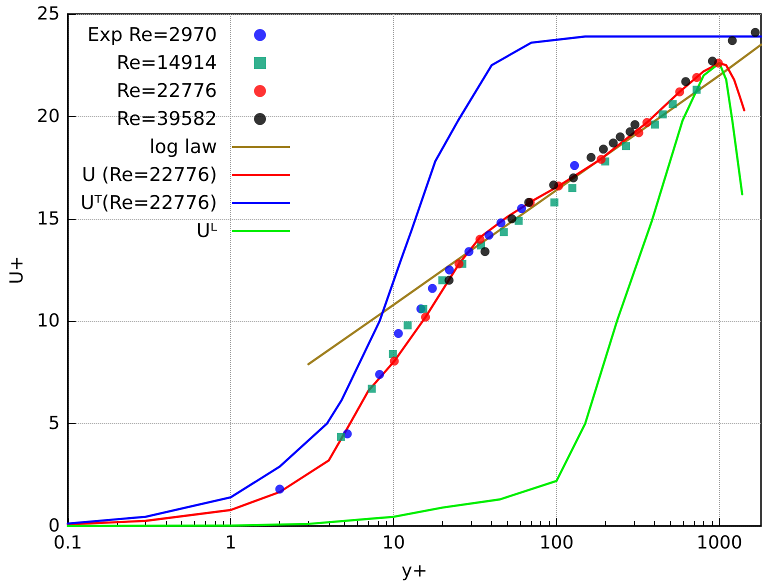 This screenshot has height=586, width=763. What do you see at coordinates (556, 543) in the screenshot?
I see `x-tick-label: 100` at bounding box center [556, 543].